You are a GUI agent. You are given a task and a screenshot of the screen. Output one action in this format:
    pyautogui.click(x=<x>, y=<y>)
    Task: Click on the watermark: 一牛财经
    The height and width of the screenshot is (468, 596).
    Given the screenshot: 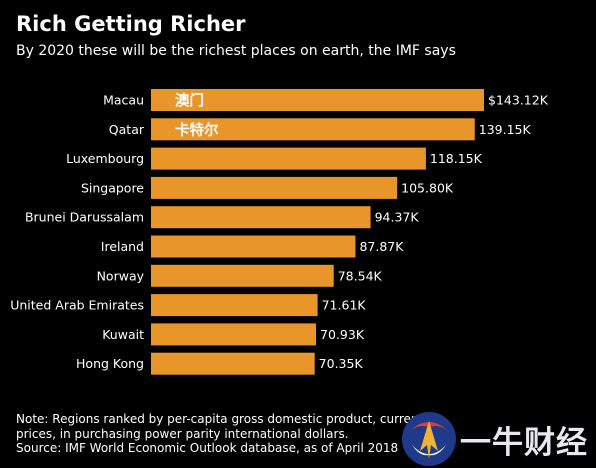 What is the action you would take?
    pyautogui.click(x=497, y=436)
    